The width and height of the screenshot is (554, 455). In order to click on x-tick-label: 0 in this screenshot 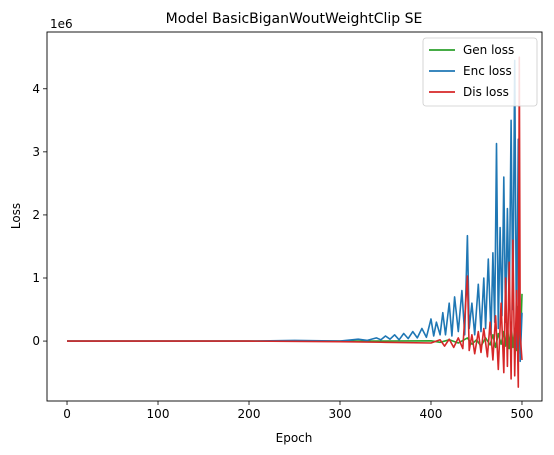, I will do `click(67, 414)`.